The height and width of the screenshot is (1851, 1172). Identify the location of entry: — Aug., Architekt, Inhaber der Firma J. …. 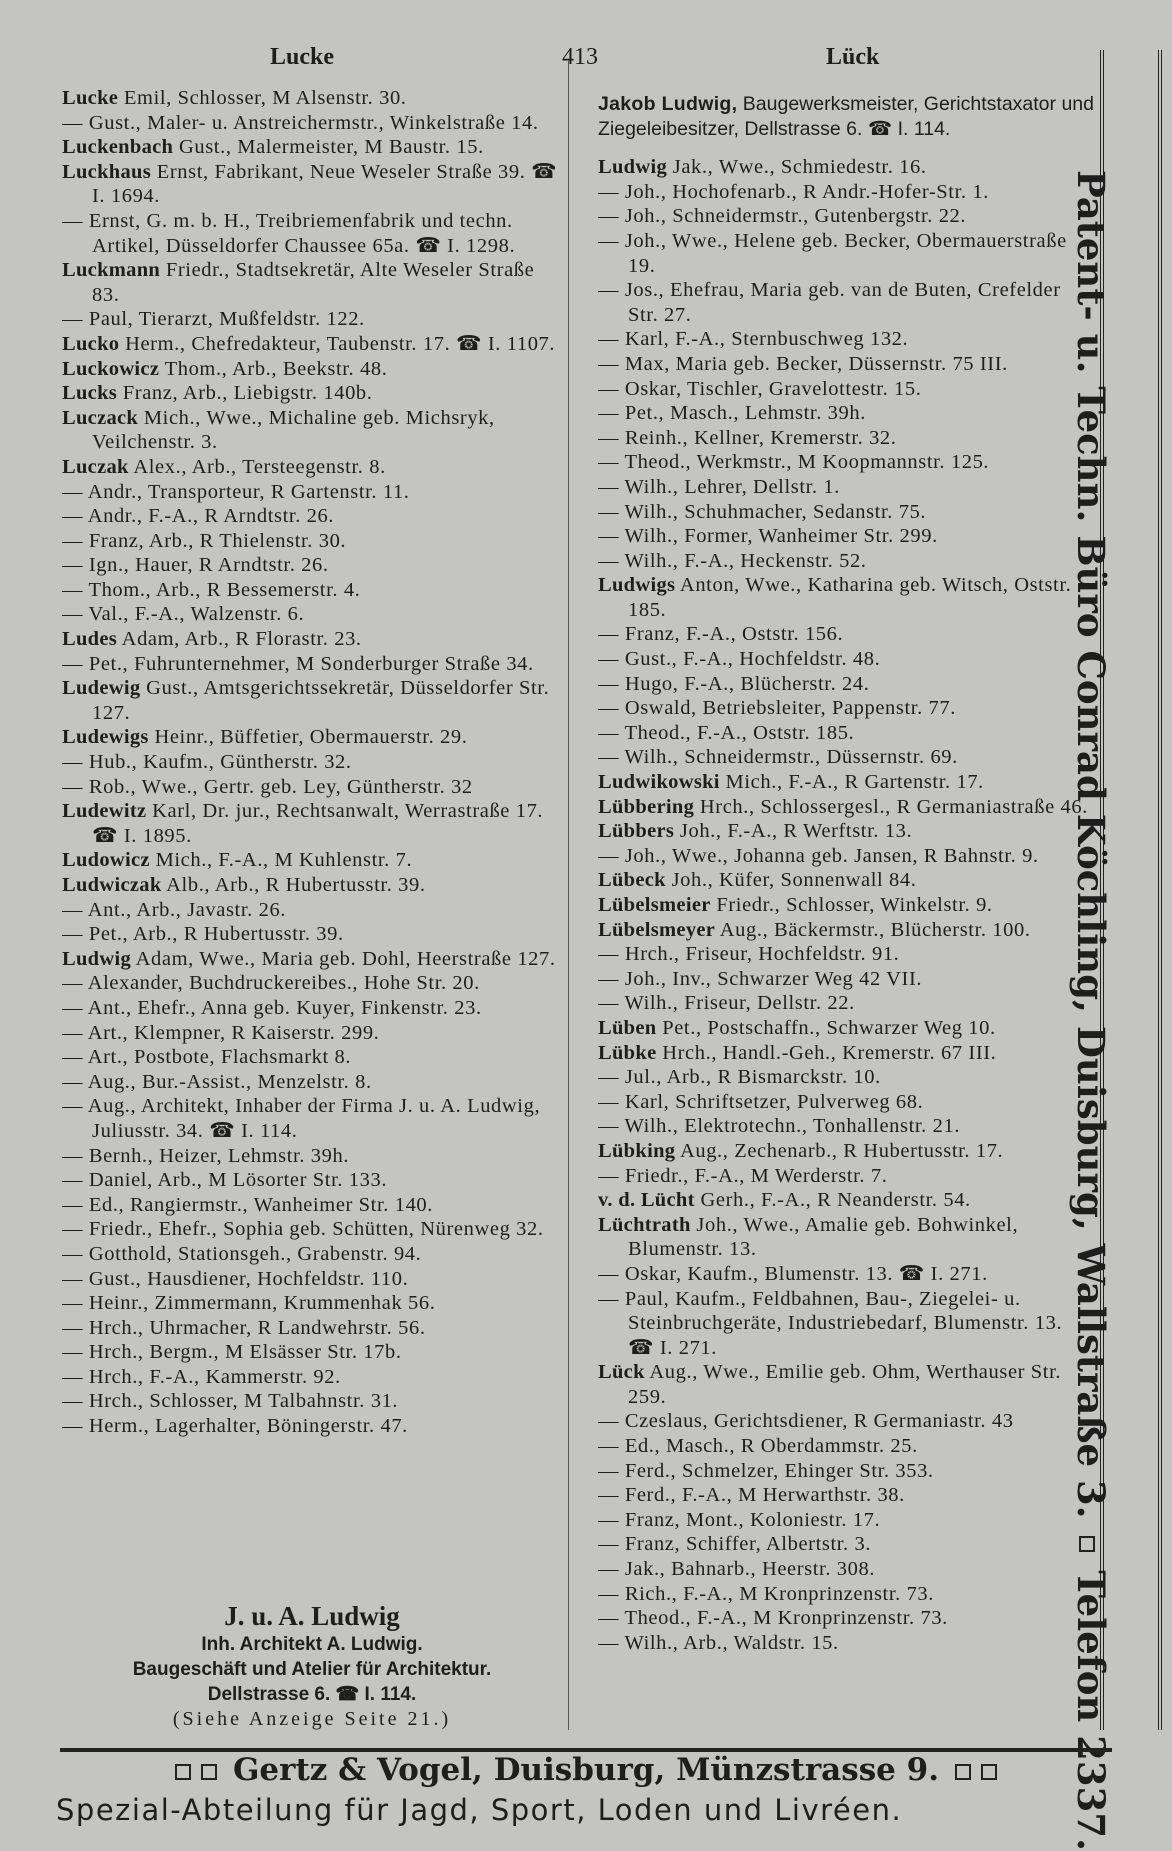
(312, 1118).